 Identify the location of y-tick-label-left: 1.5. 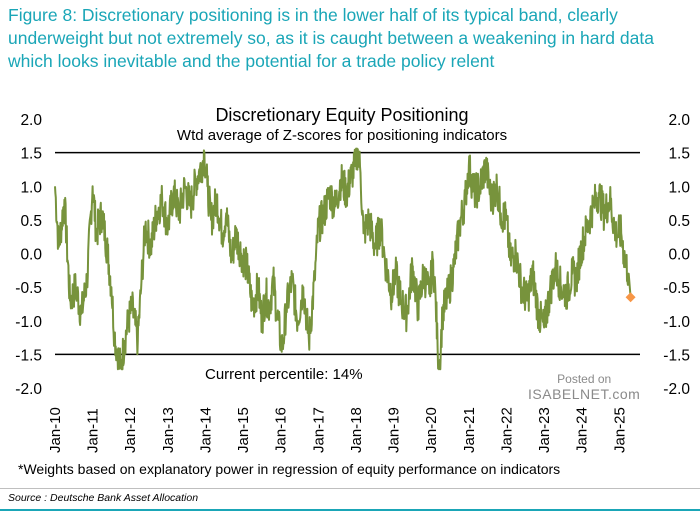
(31, 154).